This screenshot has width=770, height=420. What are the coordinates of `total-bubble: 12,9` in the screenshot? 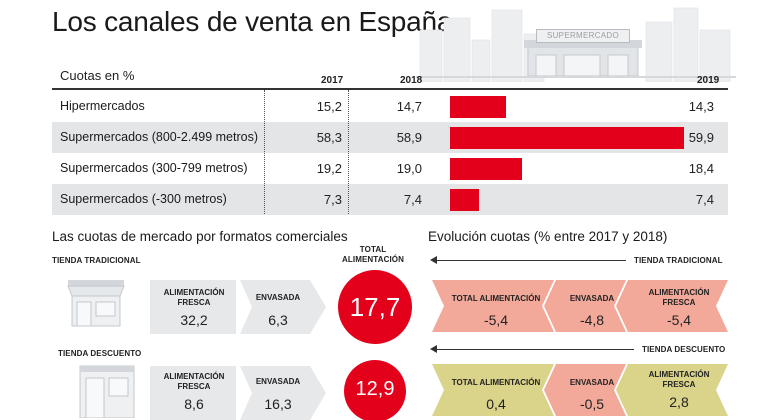 It's located at (375, 390).